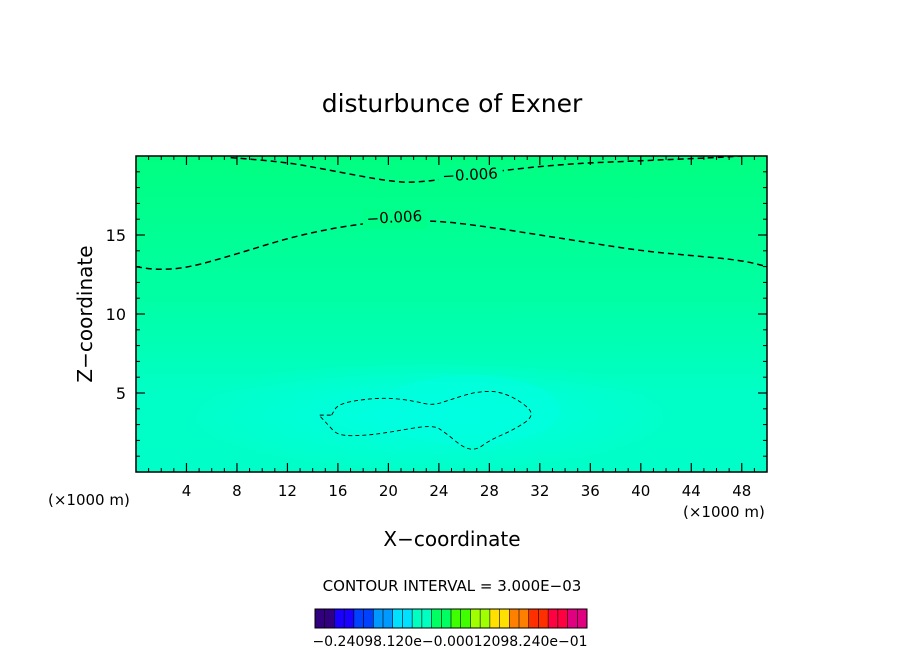 This screenshot has height=654, width=904. I want to click on y-tick-label: 15, so click(116, 235).